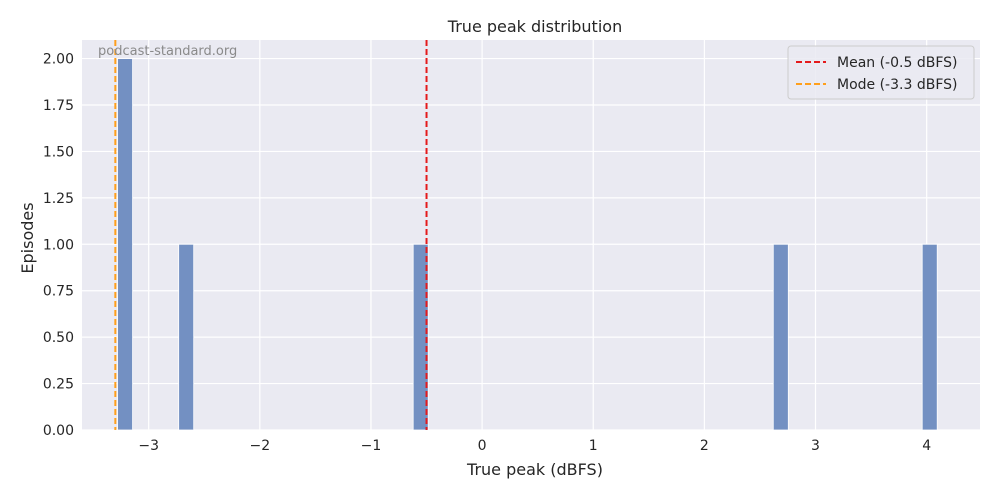 This screenshot has height=500, width=1000. I want to click on y-tick-labels: 0.00 0.25 0.50 0.75 1.00 1.25 1.50 1.75 2.00, so click(58, 245).